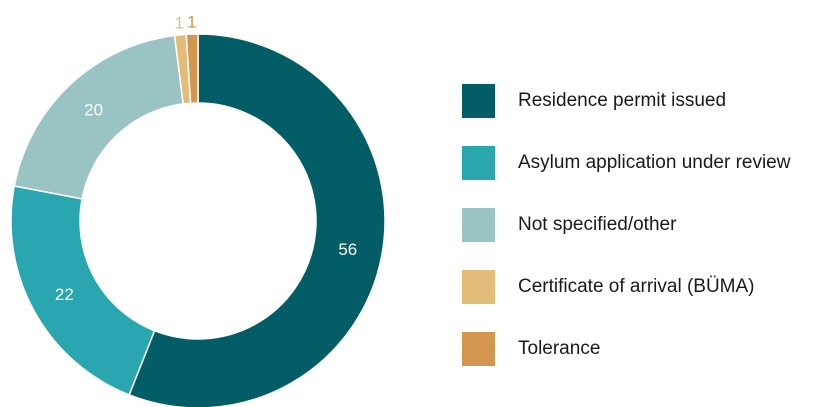 The height and width of the screenshot is (407, 822). What do you see at coordinates (636, 286) in the screenshot?
I see `legend-label: Certificate of arrival (BÜMA)` at bounding box center [636, 286].